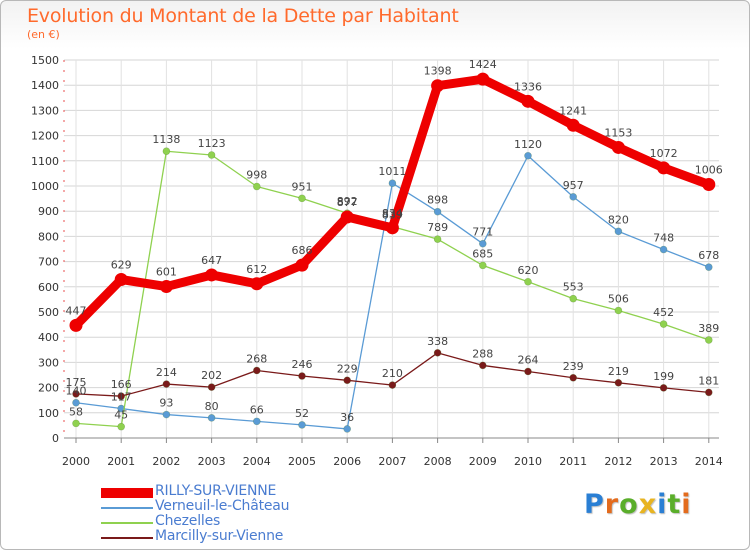  I want to click on y-tick-label: 300, so click(48, 362).